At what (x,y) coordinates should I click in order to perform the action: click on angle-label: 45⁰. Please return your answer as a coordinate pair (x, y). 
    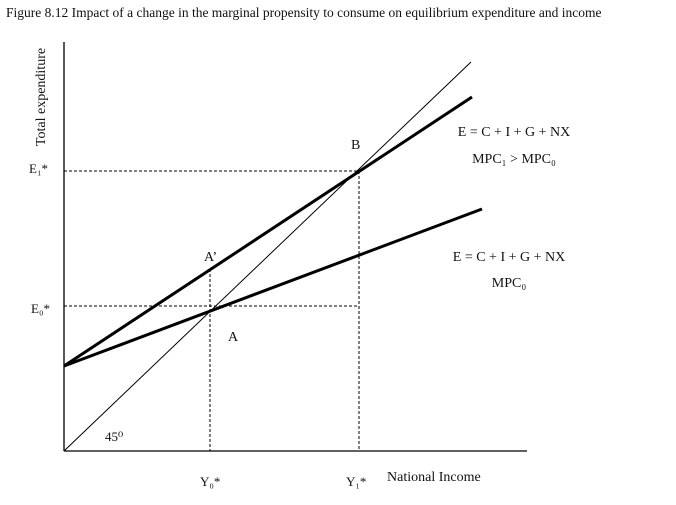
    Looking at the image, I should click on (114, 436).